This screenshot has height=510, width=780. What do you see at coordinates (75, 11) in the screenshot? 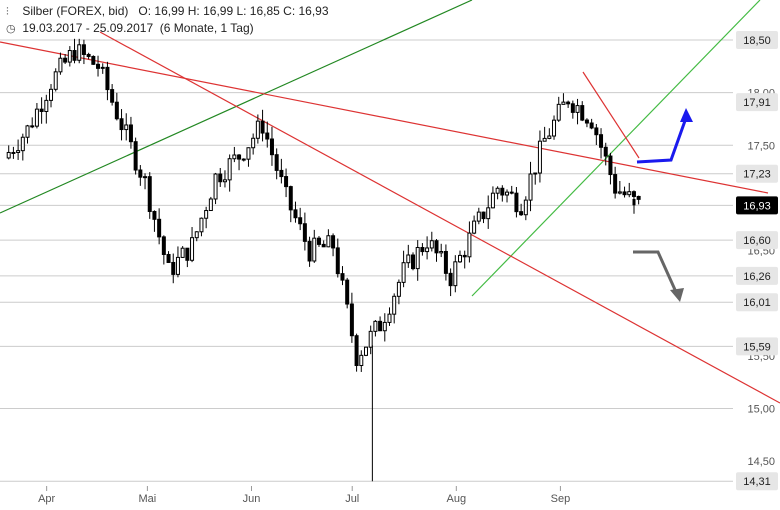
I see `instrument-title: Silber (FOREX, bid)` at bounding box center [75, 11].